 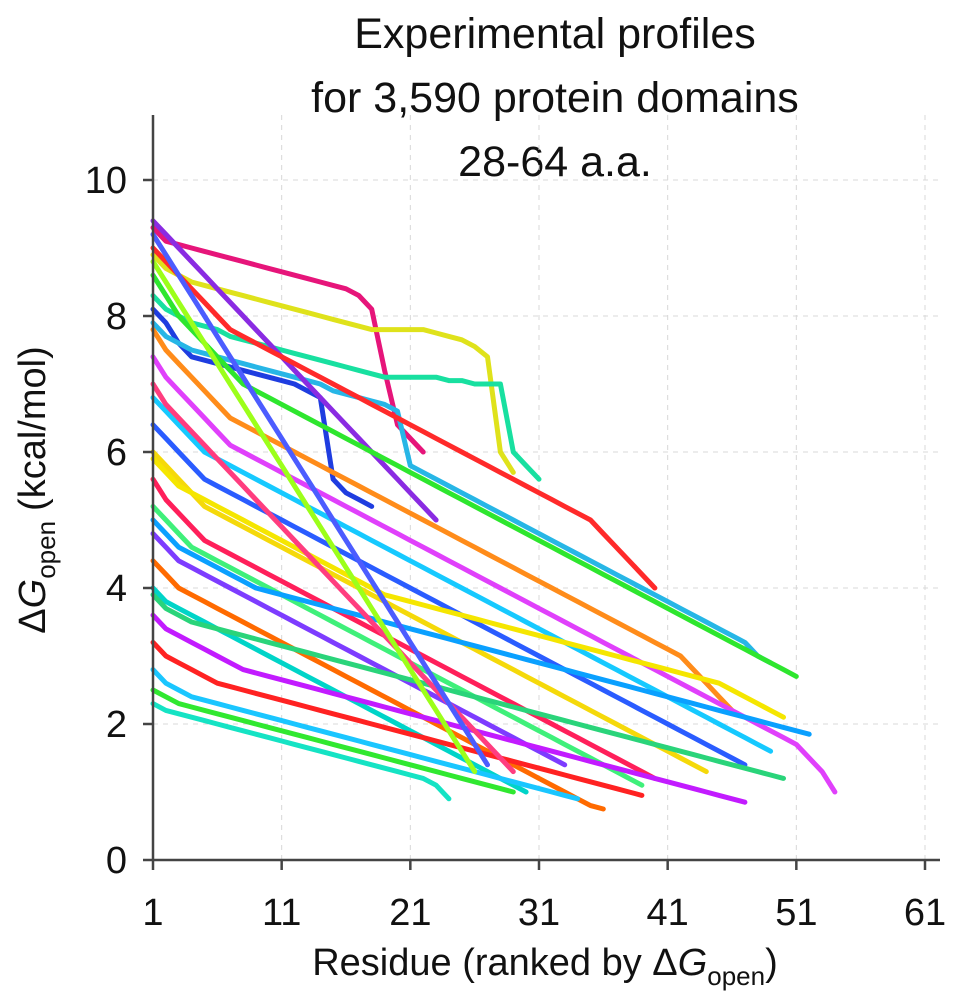 What do you see at coordinates (116, 317) in the screenshot?
I see `y-tick-label-4: 8` at bounding box center [116, 317].